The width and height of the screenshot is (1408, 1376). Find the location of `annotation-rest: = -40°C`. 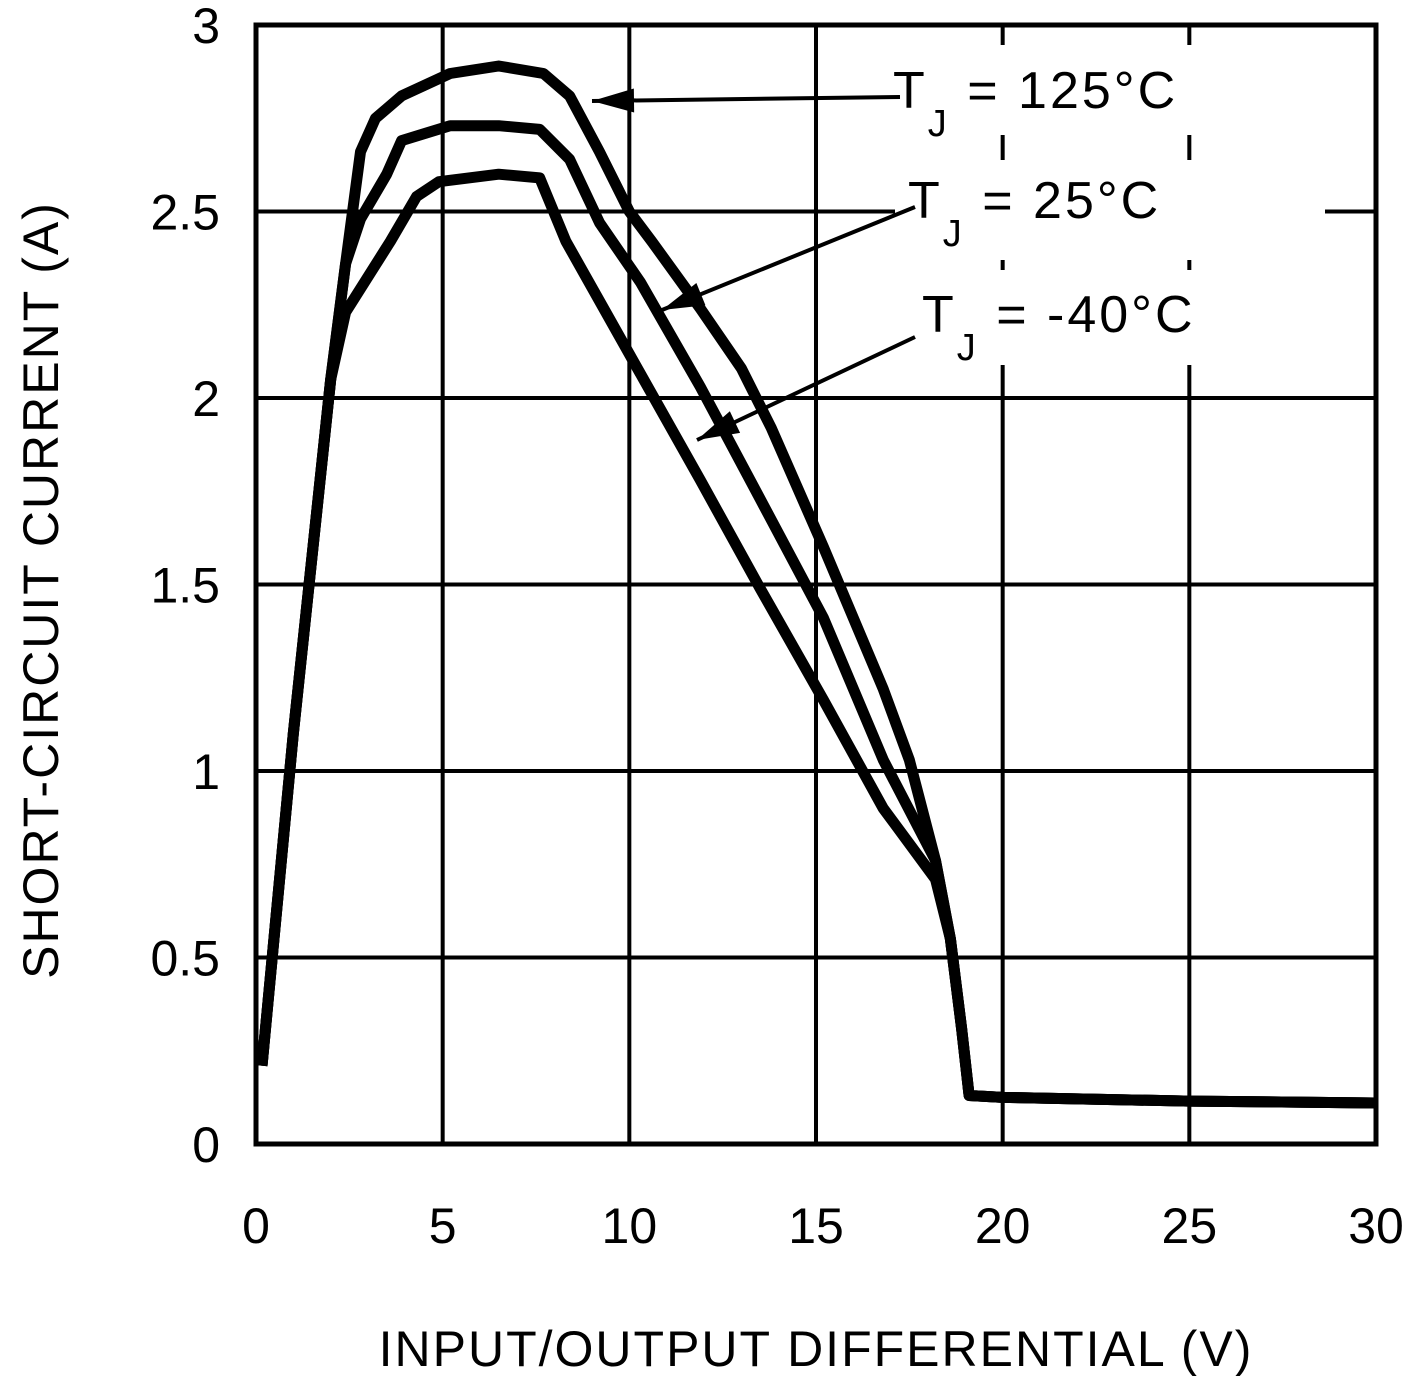

annotation-rest: = -40°C is located at coordinates (1087, 315).